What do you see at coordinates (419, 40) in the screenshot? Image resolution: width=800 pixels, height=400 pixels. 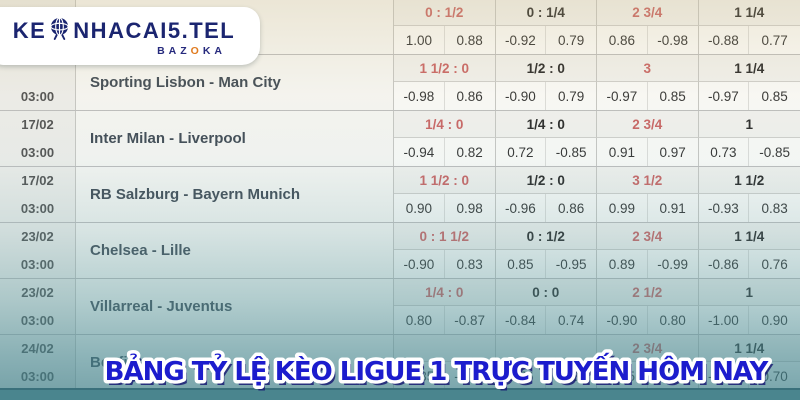 I see `odds-cell: 1.00` at bounding box center [419, 40].